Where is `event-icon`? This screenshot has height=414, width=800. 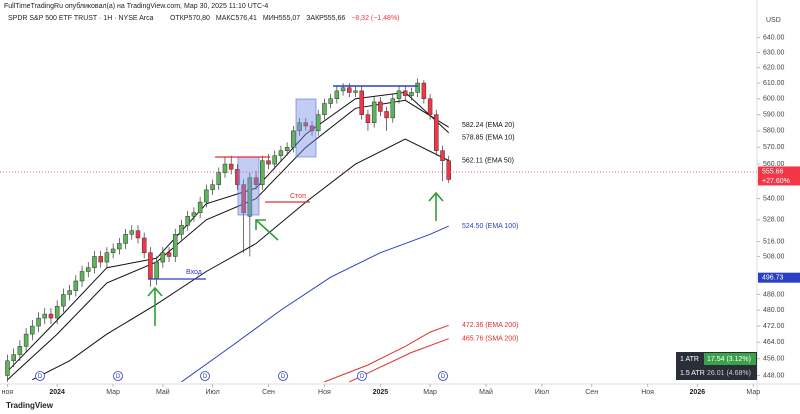 event-icon is located at coordinates (40, 376).